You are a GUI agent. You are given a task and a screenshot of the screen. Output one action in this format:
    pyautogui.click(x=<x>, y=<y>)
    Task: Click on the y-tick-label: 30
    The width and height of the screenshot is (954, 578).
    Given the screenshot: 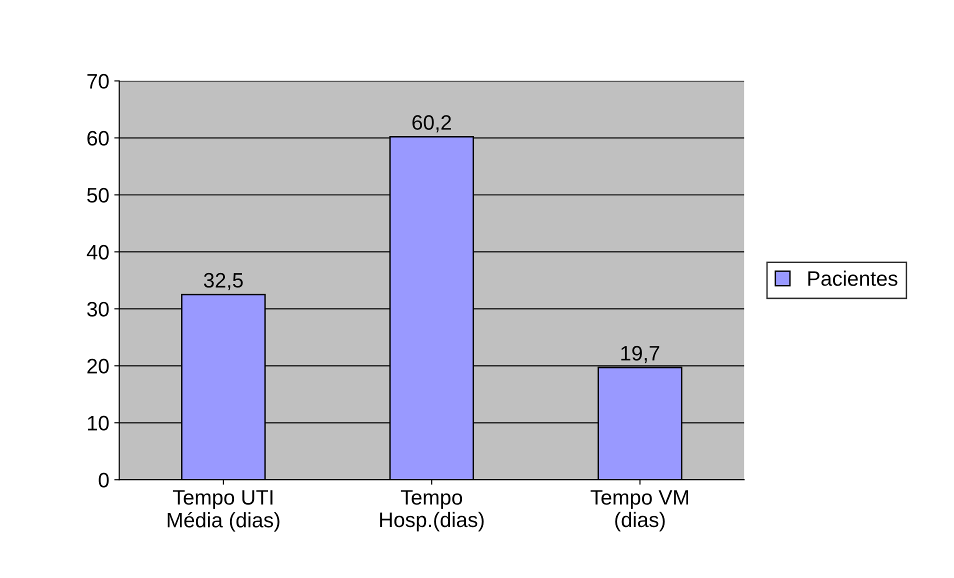 What is the action you would take?
    pyautogui.click(x=98, y=309)
    